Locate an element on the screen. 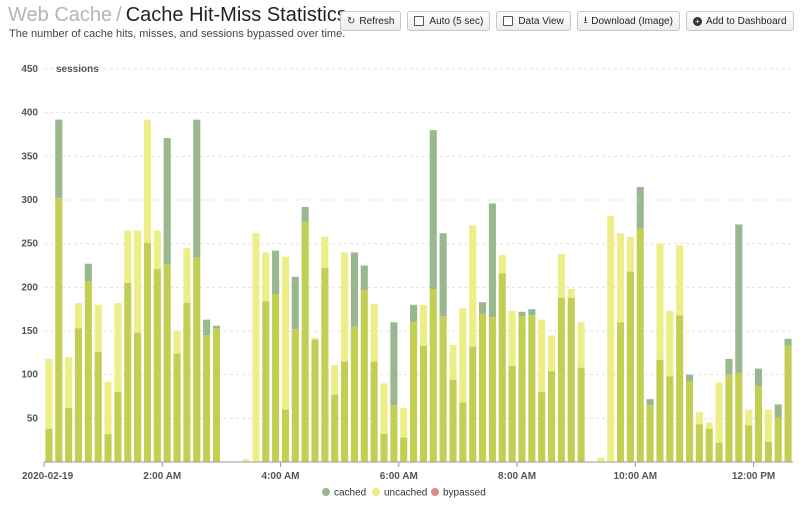 This screenshot has width=800, height=507. auto-refresh-checkbox is located at coordinates (419, 21).